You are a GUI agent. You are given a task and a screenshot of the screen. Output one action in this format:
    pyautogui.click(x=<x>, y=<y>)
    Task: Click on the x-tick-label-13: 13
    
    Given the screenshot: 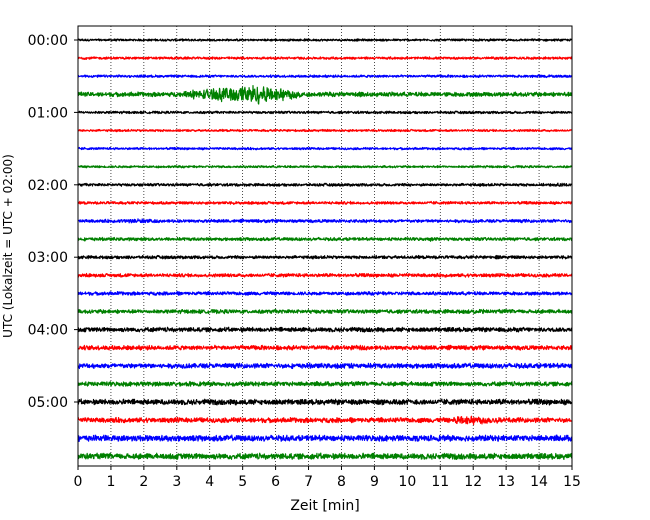 What is the action you would take?
    pyautogui.click(x=506, y=482)
    